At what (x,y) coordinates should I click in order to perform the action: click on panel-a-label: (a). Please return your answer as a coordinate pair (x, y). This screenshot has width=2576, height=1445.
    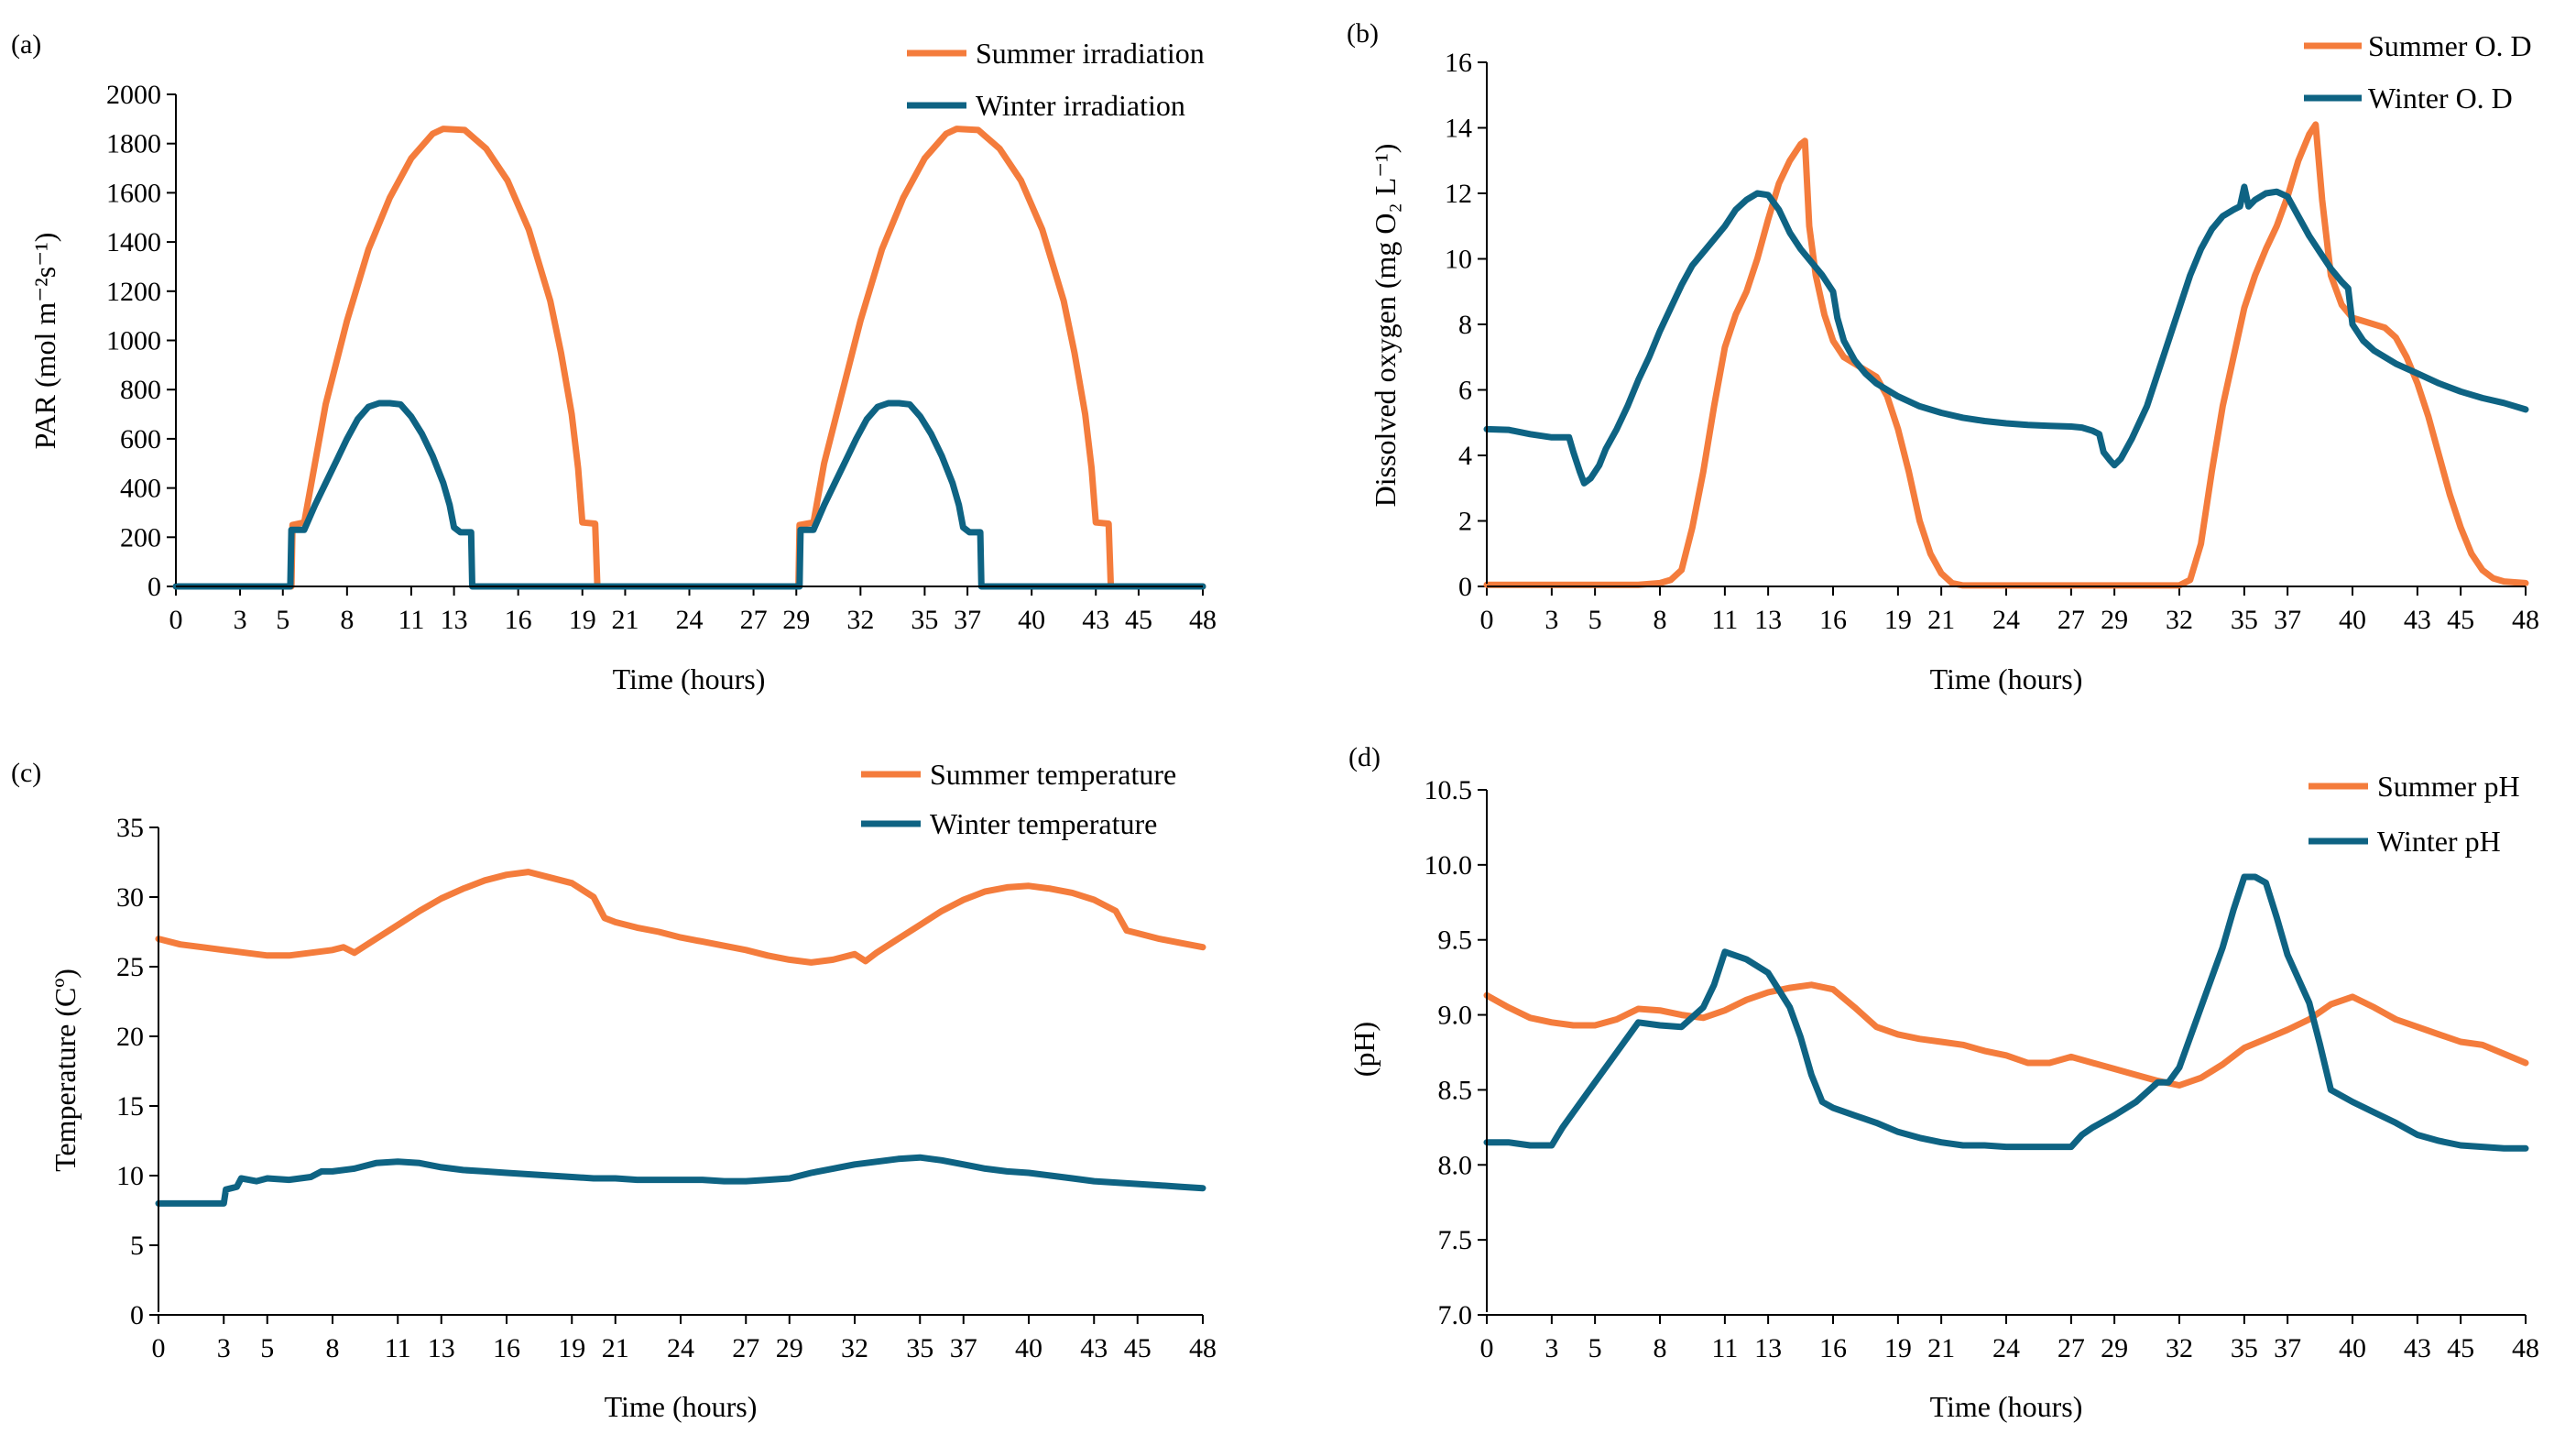
    Looking at the image, I should click on (26, 44).